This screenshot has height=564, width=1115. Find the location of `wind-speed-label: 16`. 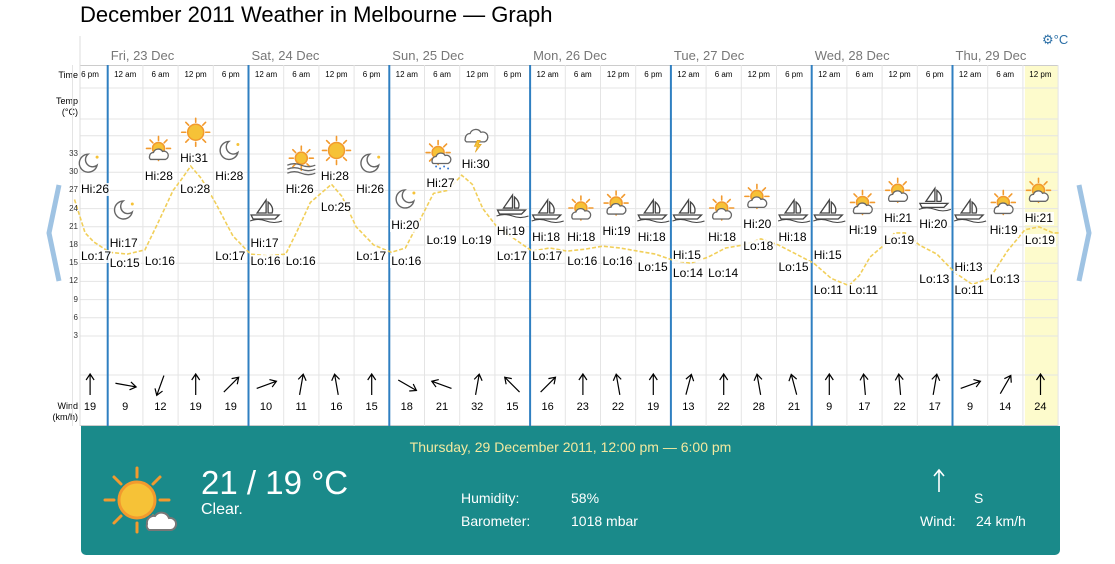

wind-speed-label: 16 is located at coordinates (547, 407).